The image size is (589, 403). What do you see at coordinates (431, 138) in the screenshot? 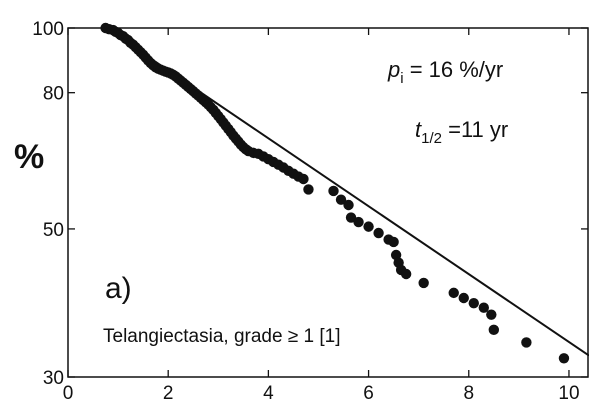
I see `t-subscript: 1/2` at bounding box center [431, 138].